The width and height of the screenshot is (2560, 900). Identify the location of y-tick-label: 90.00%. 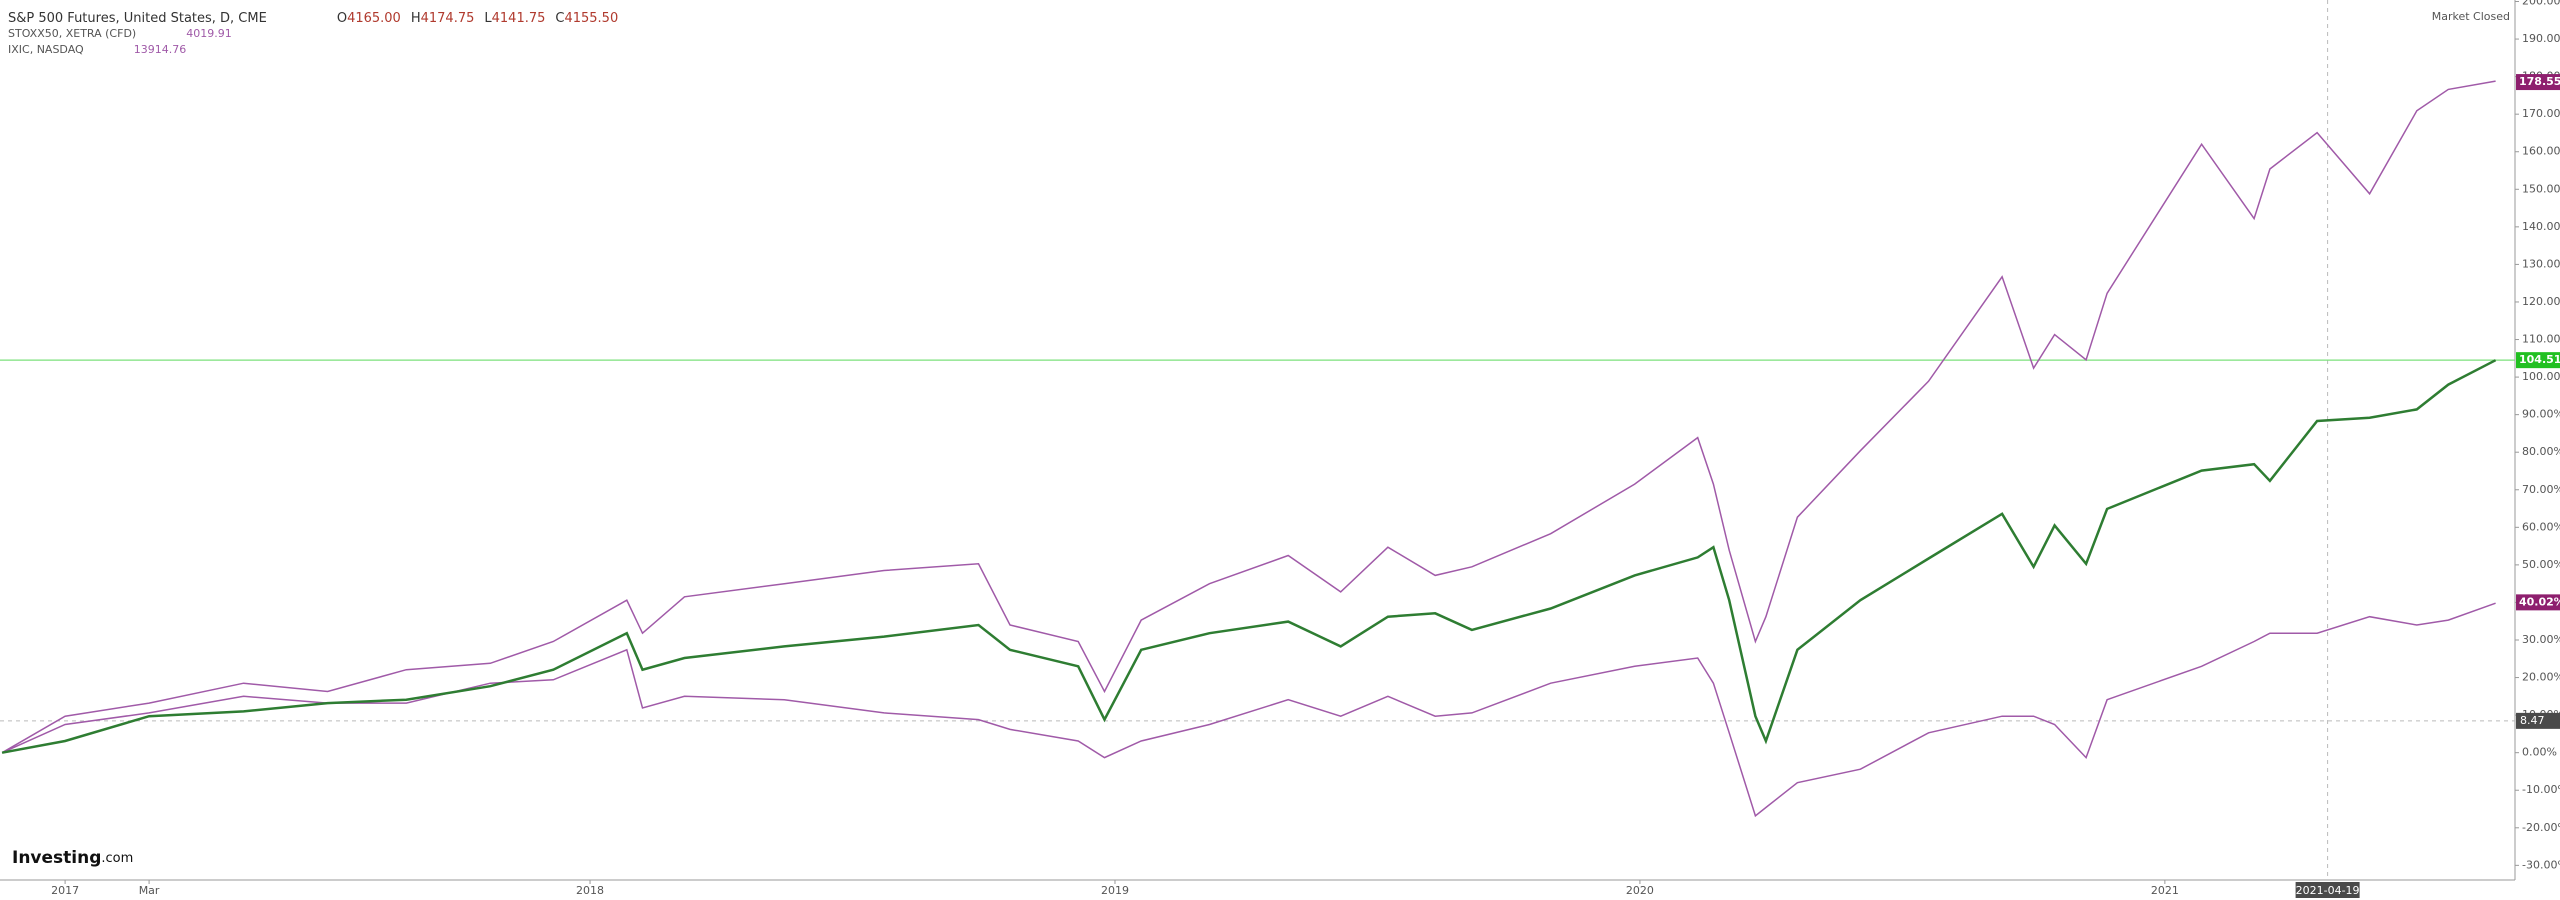
(2541, 414).